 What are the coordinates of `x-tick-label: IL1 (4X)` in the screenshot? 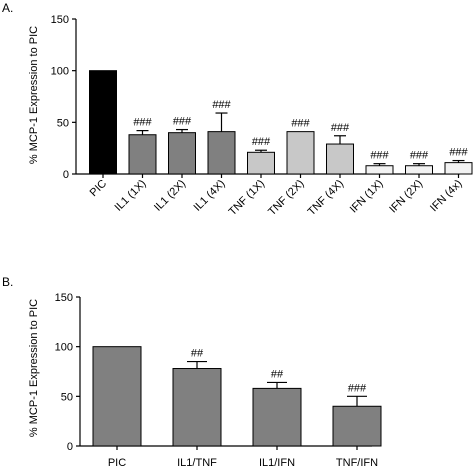 It's located at (209, 196).